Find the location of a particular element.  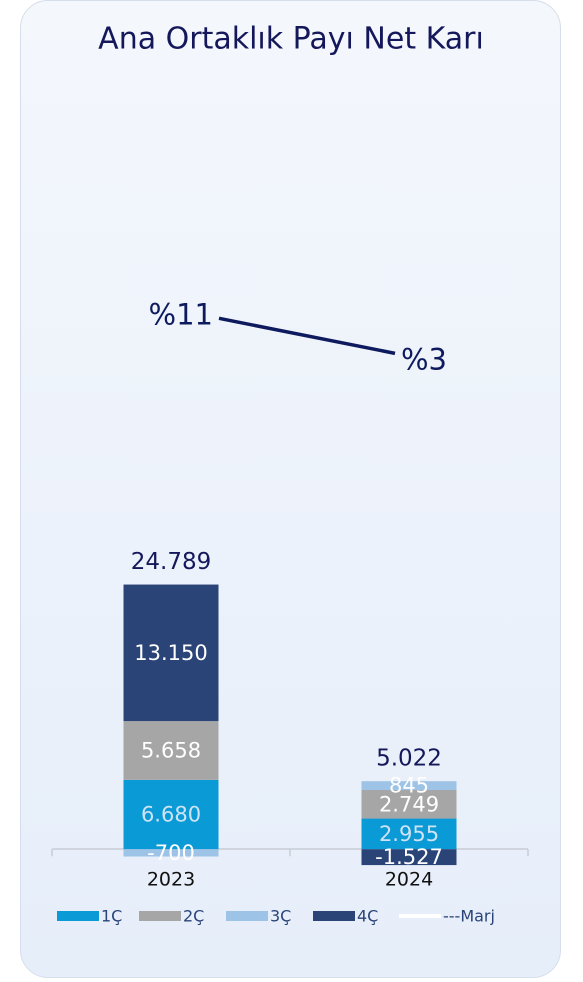

legend-label: 1Ç is located at coordinates (111, 916).